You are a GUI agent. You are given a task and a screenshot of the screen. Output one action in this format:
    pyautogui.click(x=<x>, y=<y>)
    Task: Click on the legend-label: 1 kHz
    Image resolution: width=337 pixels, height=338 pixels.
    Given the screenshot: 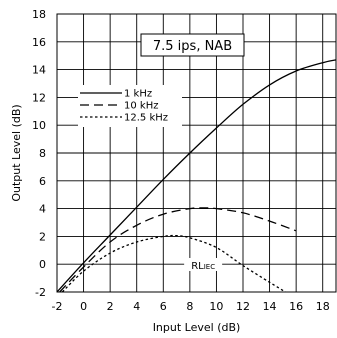 What is the action you would take?
    pyautogui.click(x=138, y=94)
    